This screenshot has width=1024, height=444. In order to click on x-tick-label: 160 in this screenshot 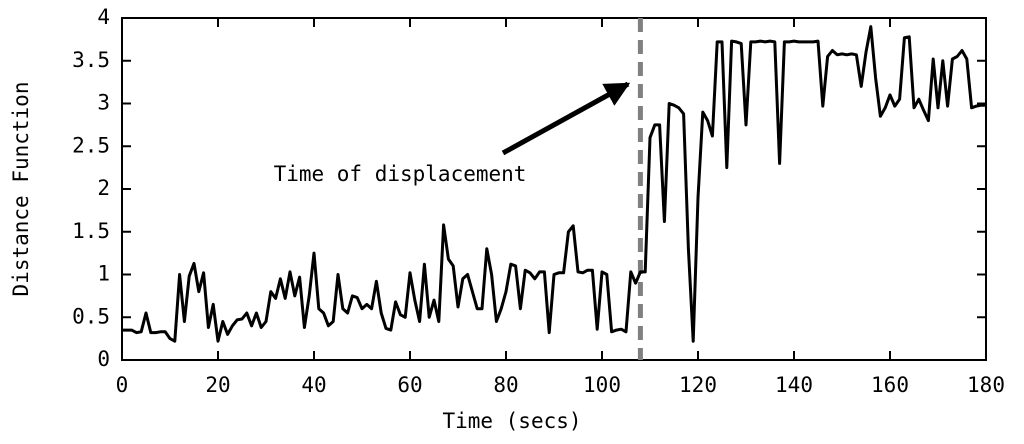, I will do `click(890, 385)`.